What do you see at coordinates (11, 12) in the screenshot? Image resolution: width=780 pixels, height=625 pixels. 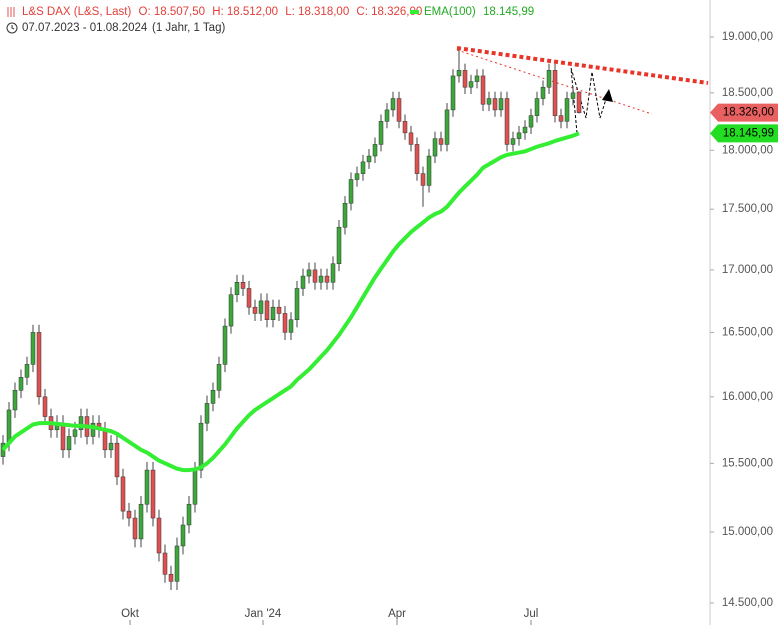 I see `candle-icon` at bounding box center [11, 12].